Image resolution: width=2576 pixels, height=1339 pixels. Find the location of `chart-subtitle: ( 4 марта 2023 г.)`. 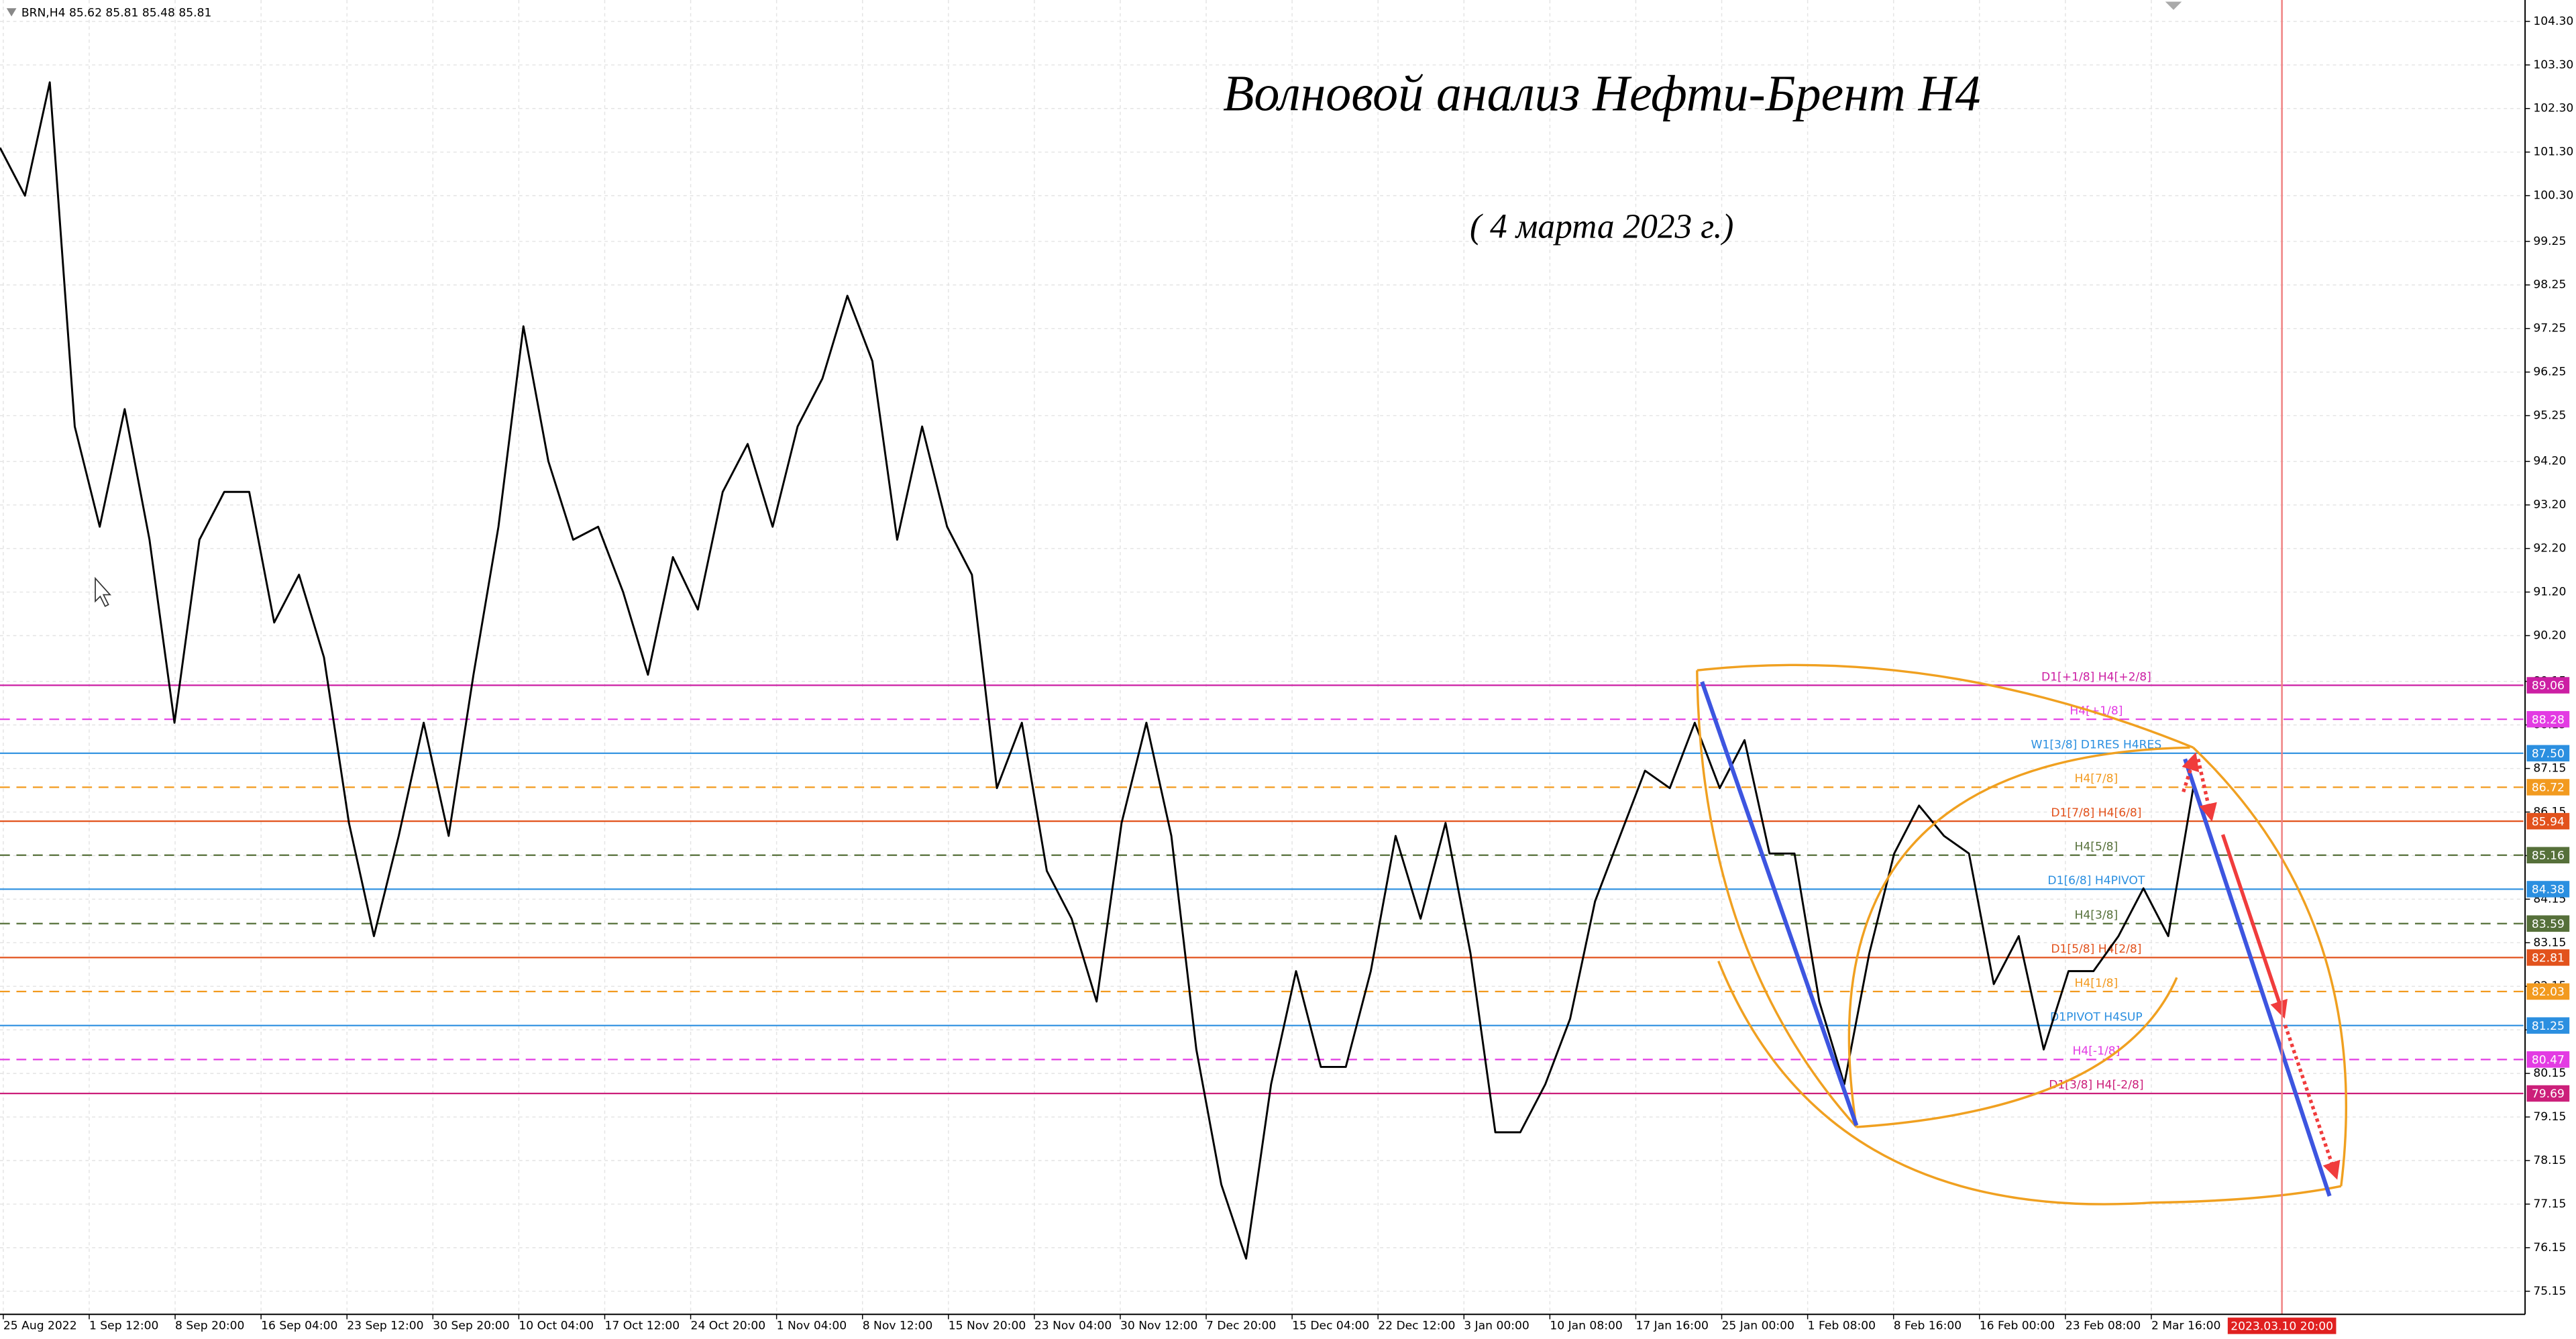

chart-subtitle: ( 4 марта 2023 г.) is located at coordinates (1601, 227).